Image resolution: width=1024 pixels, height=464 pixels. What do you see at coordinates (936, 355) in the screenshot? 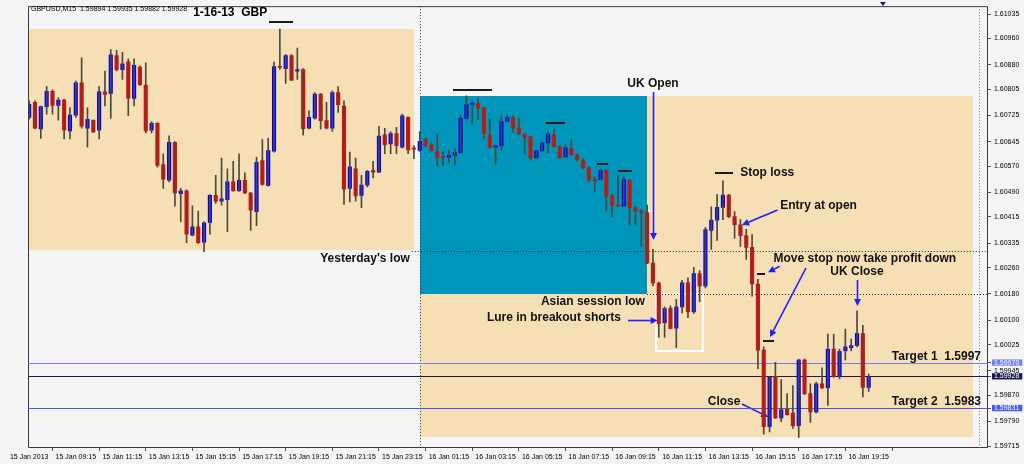
I see `ref-line-label: Target 1 1.5997` at bounding box center [936, 355].